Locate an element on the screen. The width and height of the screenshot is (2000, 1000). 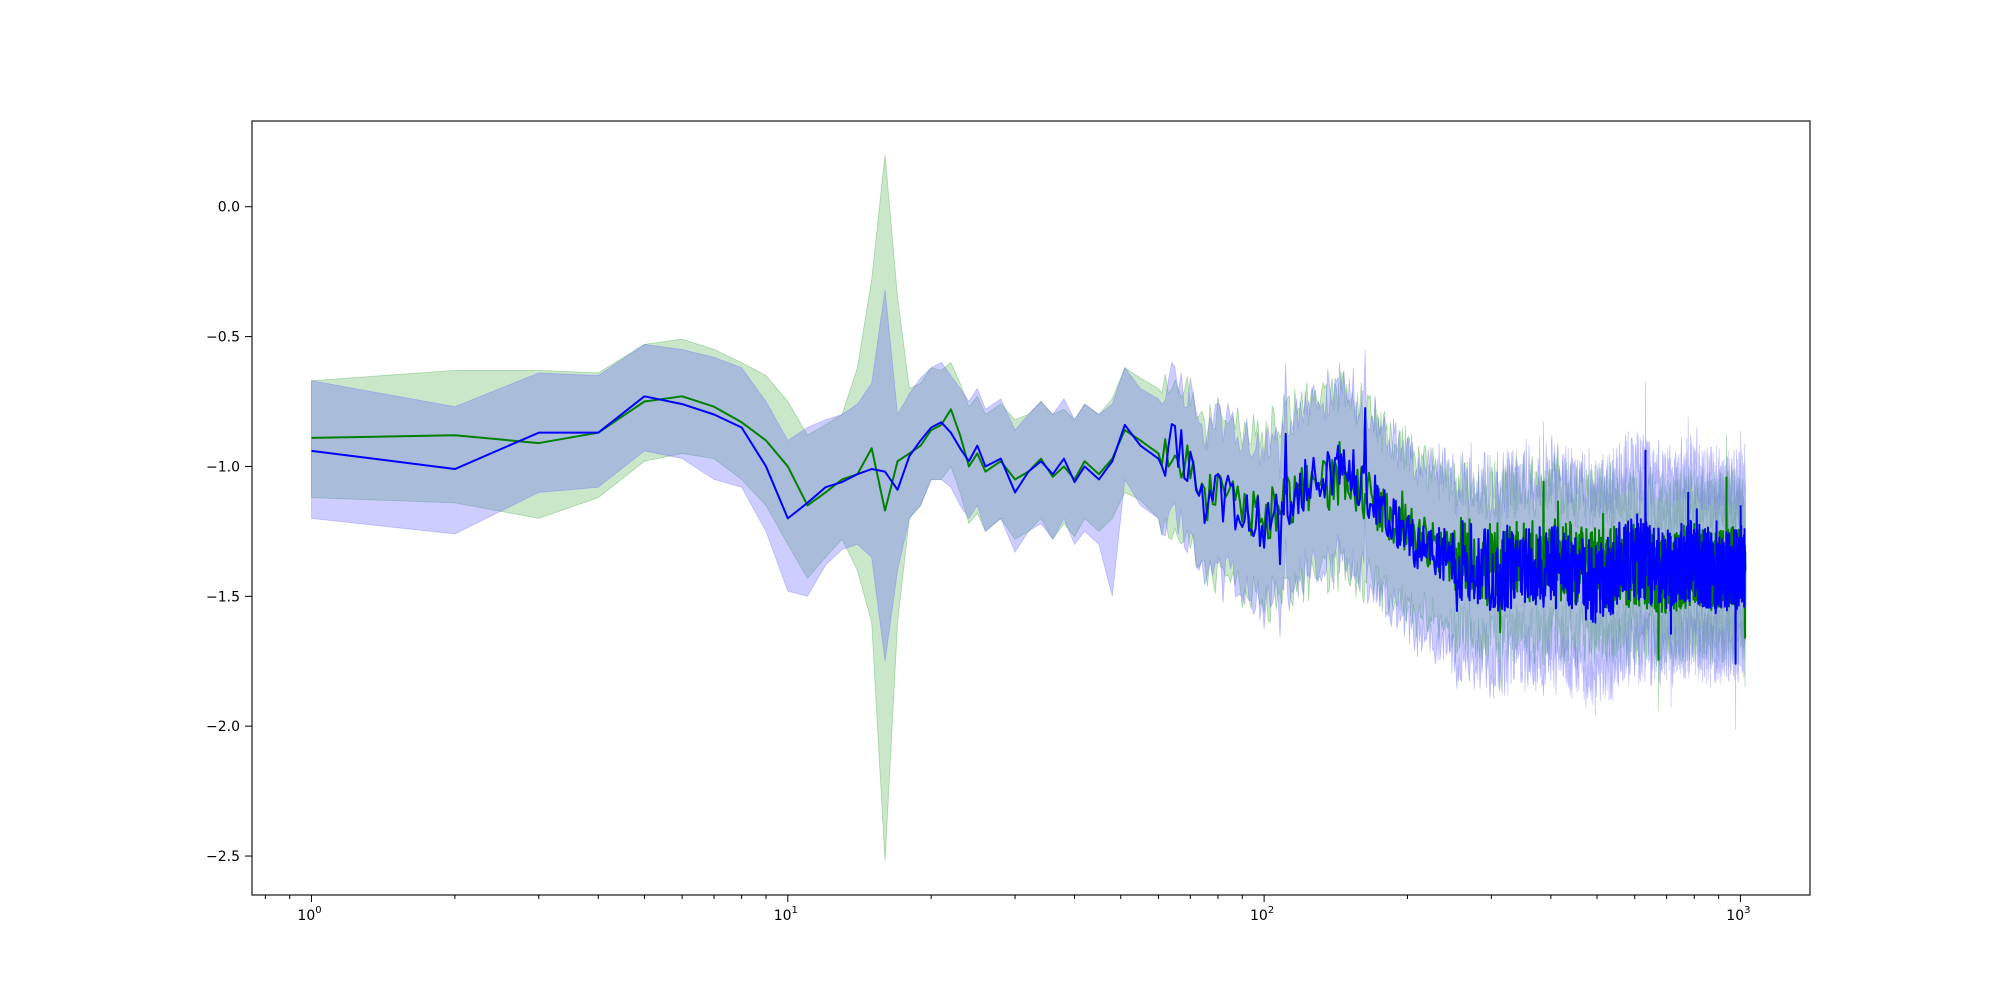
y-axis: 0.0 −0.5 −1.0 −1.5 −2.0 −2.5 is located at coordinates (229, 532).